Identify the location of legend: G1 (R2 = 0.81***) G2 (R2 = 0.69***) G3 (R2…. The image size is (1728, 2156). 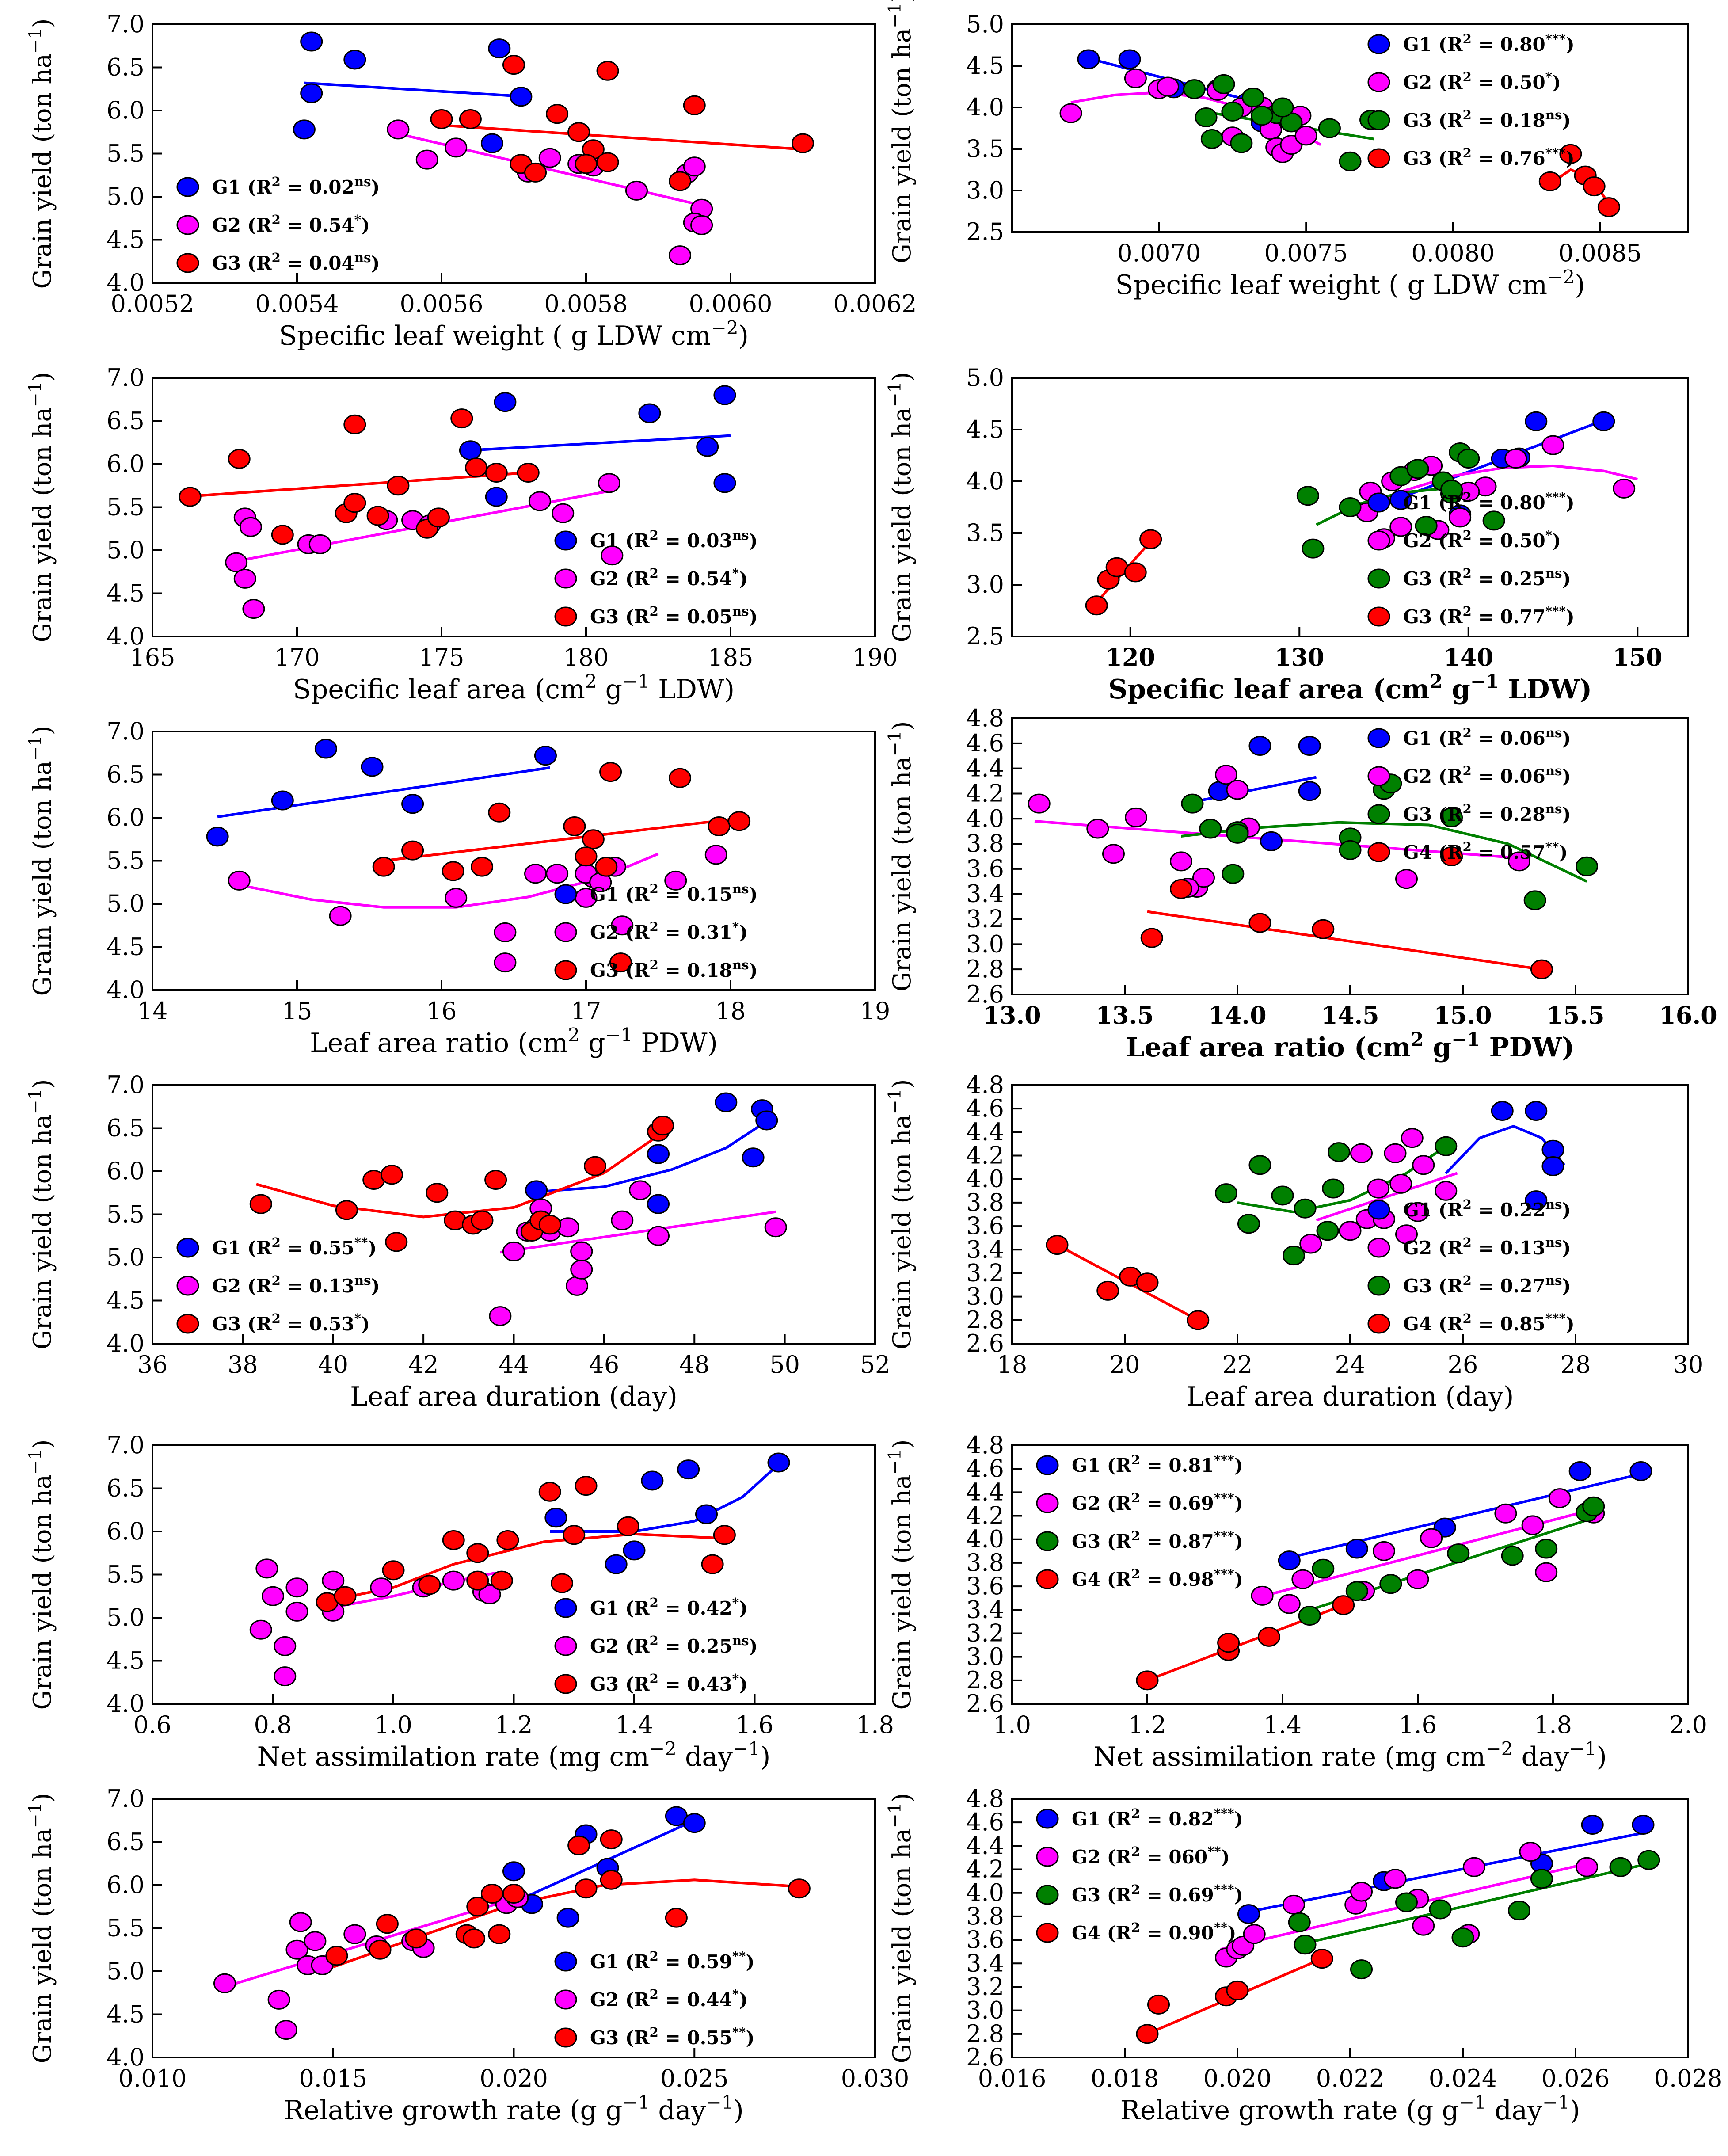
(1139, 1521).